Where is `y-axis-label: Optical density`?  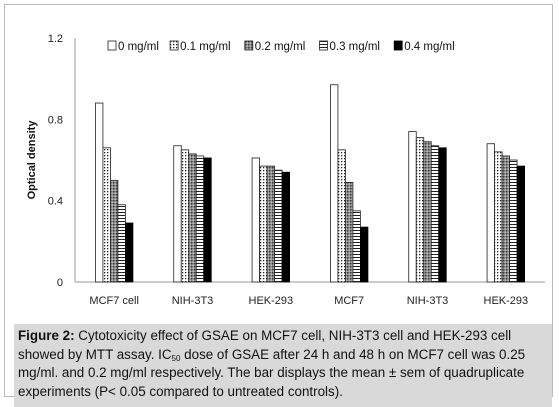 y-axis-label: Optical density is located at coordinates (32, 160).